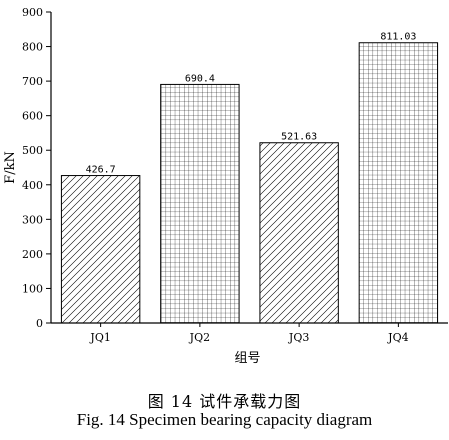 Image resolution: width=449 pixels, height=440 pixels. Describe the element at coordinates (298, 337) in the screenshot. I see `x-tick-label-jq3: JQ3` at that location.